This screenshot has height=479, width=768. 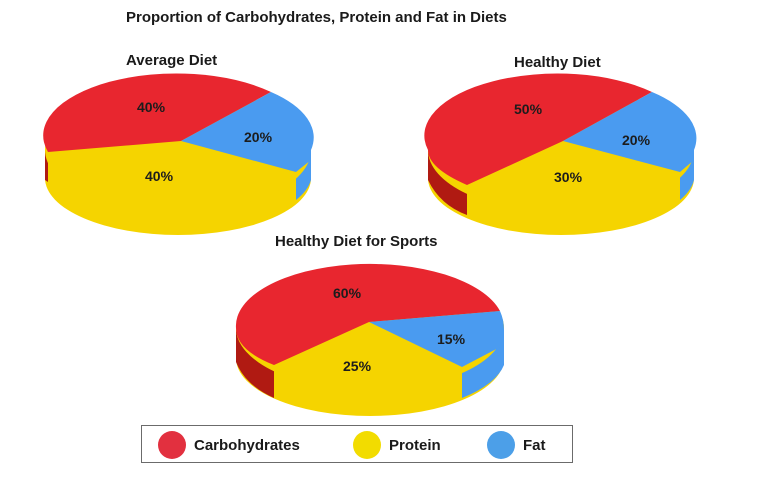 I want to click on pie-healthy-diet-sports: 60% 15% 25%, so click(x=369, y=339).